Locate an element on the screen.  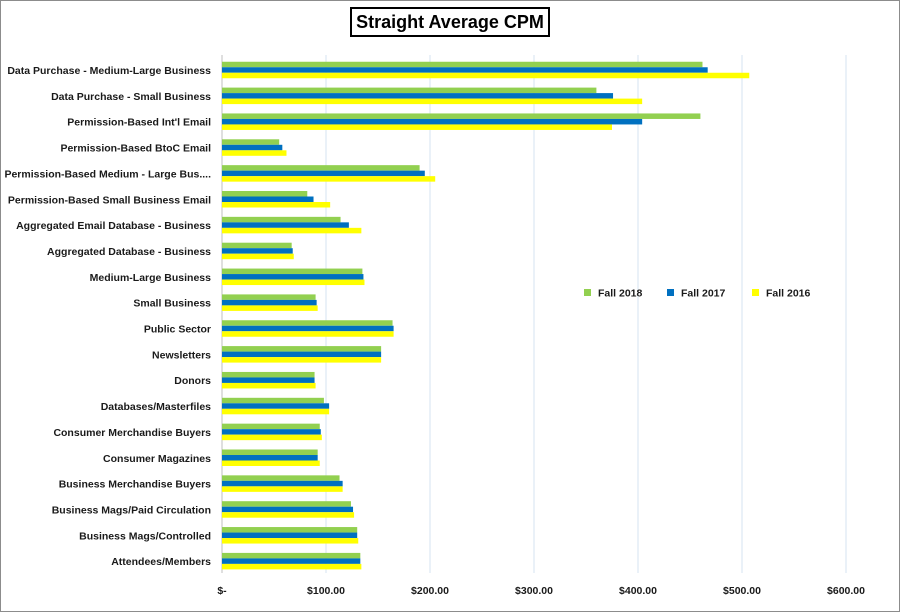
category-label: Public Sector is located at coordinates (177, 330).